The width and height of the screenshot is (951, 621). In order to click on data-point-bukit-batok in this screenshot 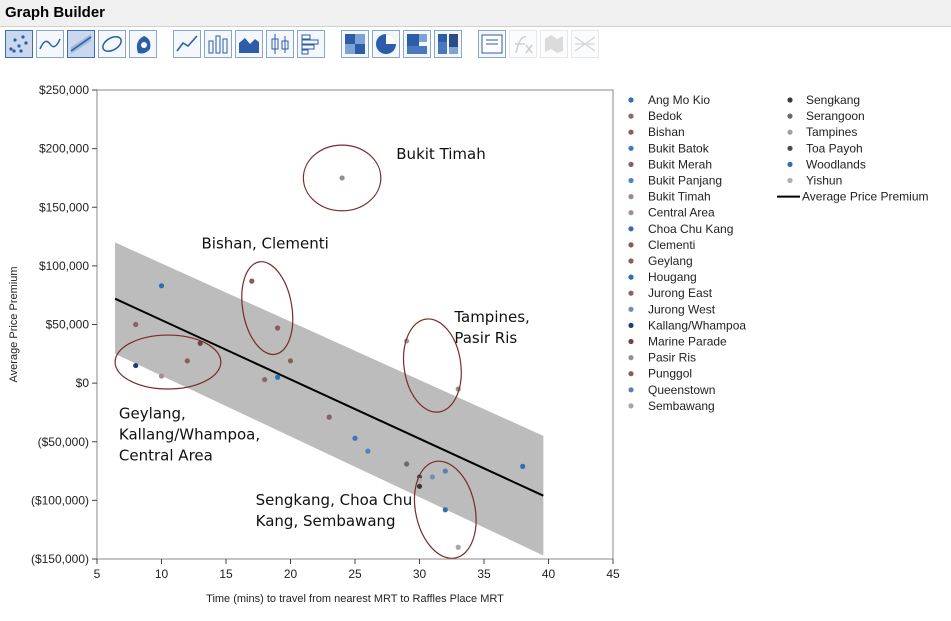, I will do `click(355, 438)`.